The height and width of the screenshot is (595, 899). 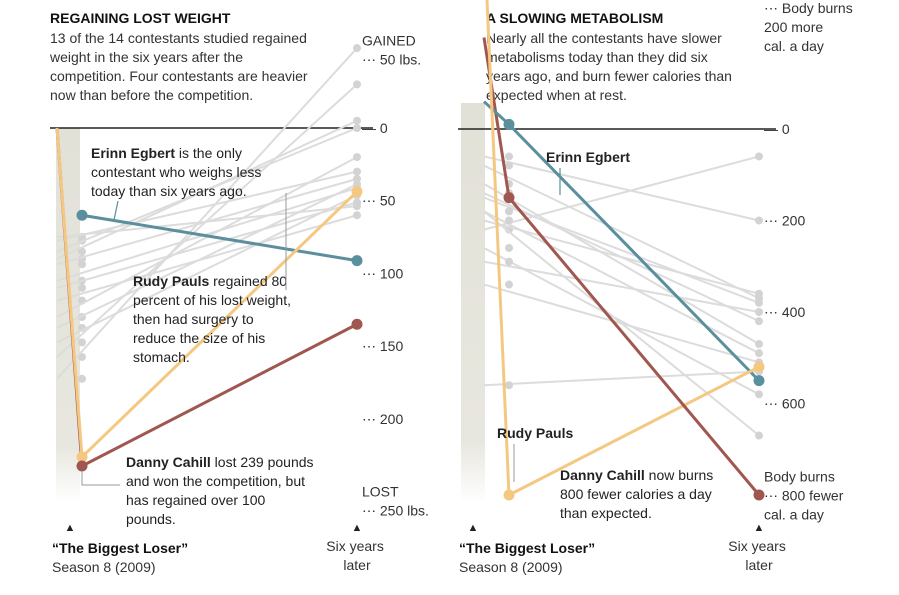 What do you see at coordinates (100, 478) in the screenshot?
I see `leader-danny` at bounding box center [100, 478].